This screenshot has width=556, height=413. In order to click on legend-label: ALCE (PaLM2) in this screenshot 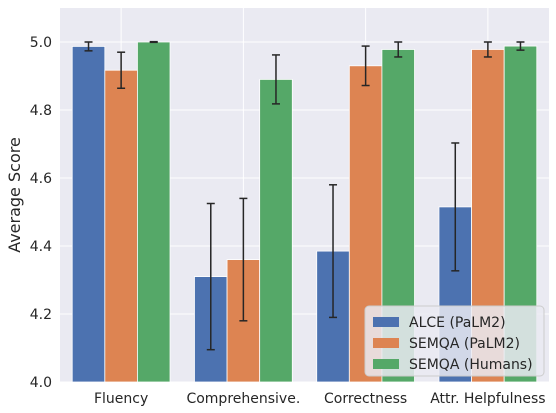, I will do `click(457, 323)`.